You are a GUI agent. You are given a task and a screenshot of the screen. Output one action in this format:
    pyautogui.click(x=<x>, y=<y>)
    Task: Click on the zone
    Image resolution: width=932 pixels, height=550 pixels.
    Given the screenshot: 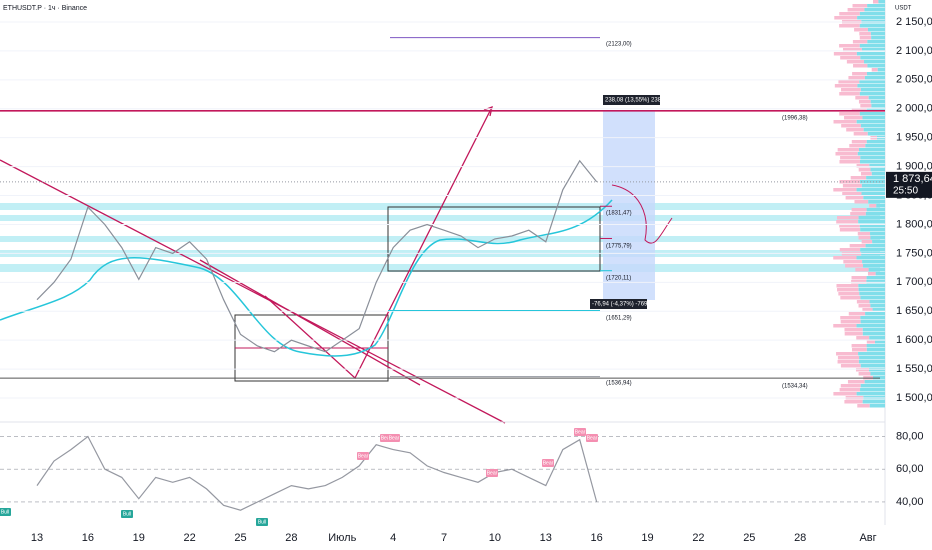 What is the action you would take?
    pyautogui.click(x=440, y=268)
    